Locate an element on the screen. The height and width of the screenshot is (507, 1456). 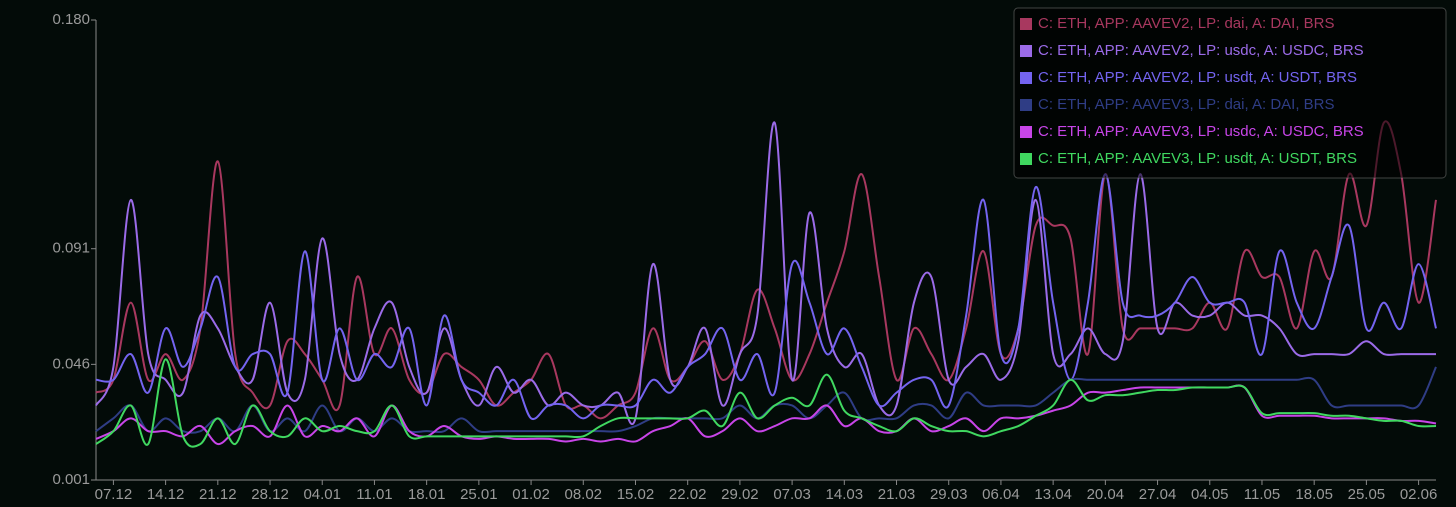
x-tick-label: 27.04 is located at coordinates (1158, 494).